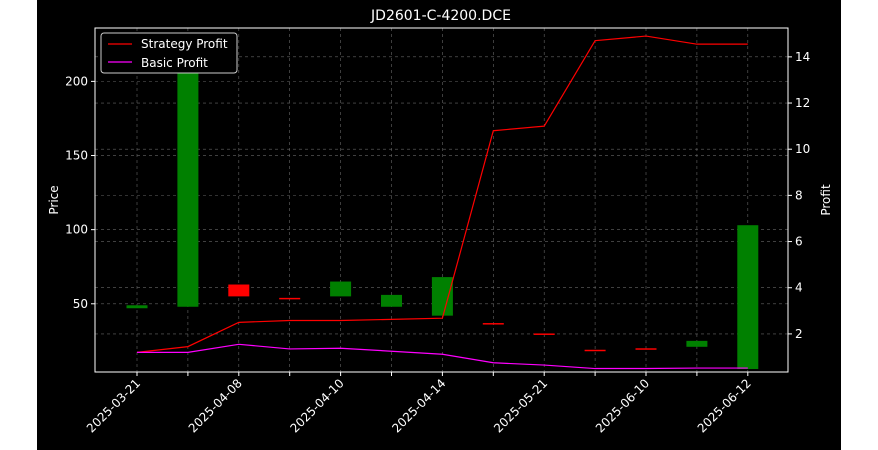 This screenshot has height=450, width=878. What do you see at coordinates (442, 356) in the screenshot?
I see `basic-profit-line` at bounding box center [442, 356].